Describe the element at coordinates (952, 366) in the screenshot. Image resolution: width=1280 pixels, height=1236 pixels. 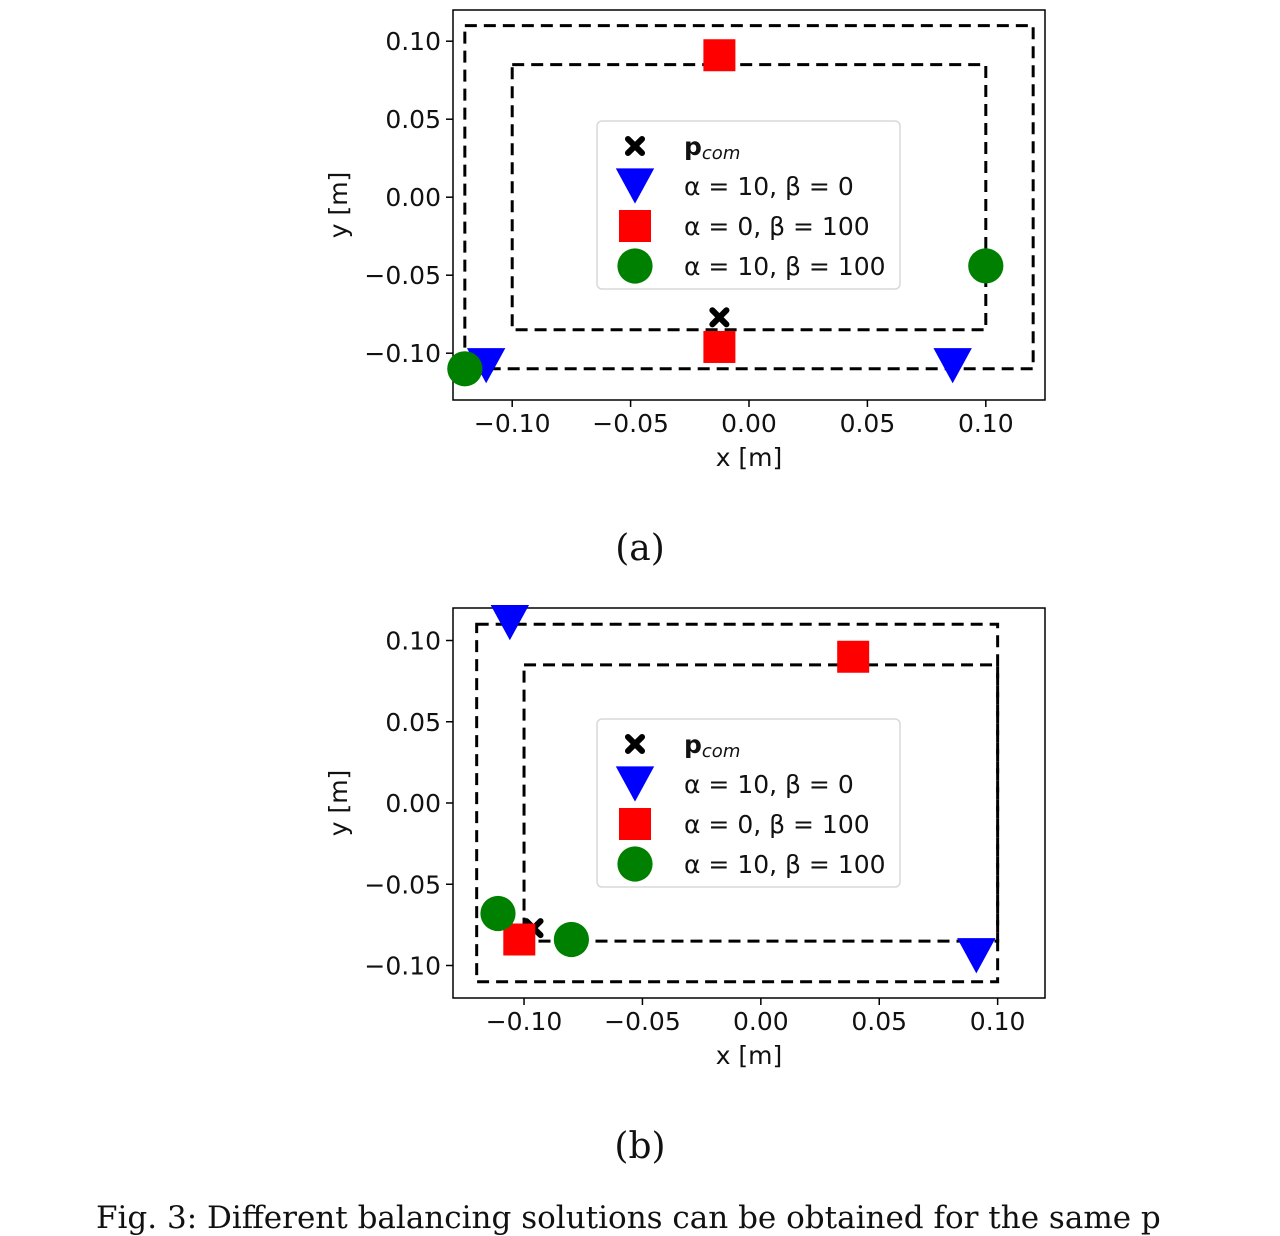
I see `chart-a-point-triangle-down` at that location.